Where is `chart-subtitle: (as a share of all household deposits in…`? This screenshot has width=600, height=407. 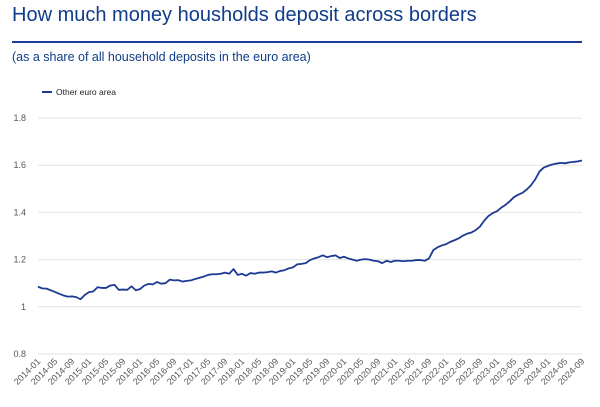 chart-subtitle: (as a share of all household deposits in… is located at coordinates (161, 57).